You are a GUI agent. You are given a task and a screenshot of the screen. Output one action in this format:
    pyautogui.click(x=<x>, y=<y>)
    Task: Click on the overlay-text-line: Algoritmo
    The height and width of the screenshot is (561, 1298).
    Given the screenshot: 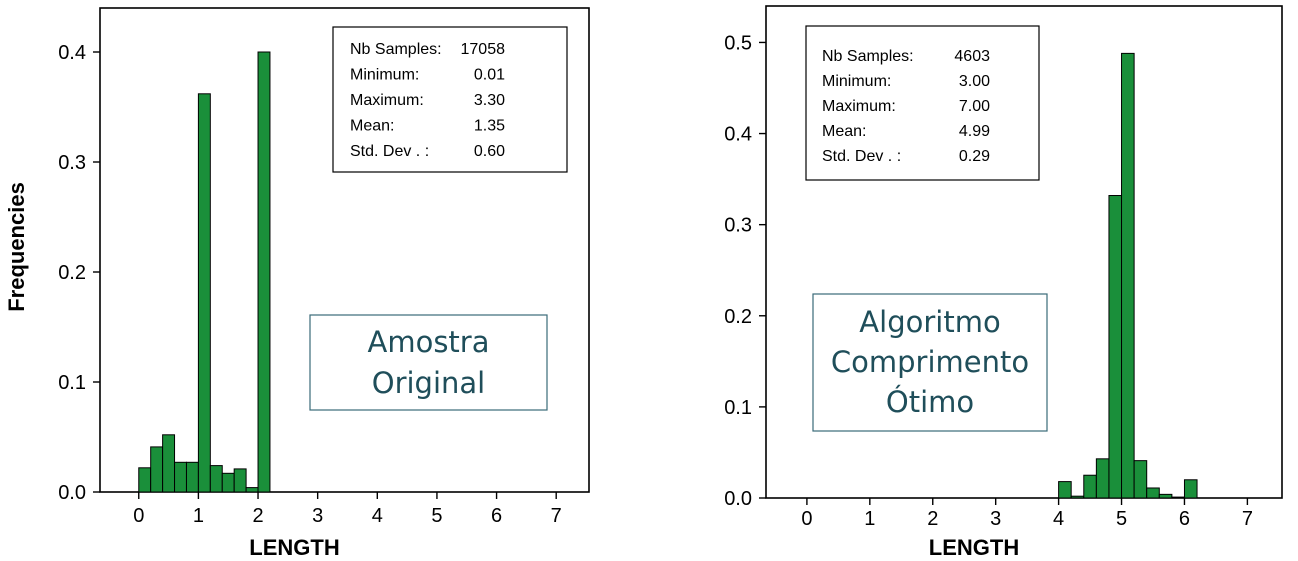 What is the action you would take?
    pyautogui.click(x=929, y=322)
    